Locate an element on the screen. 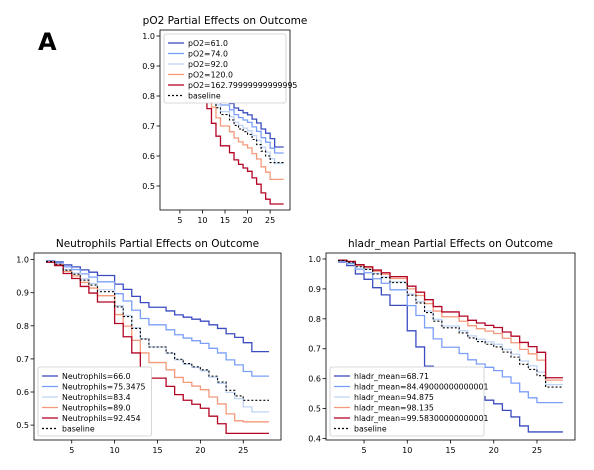 The image size is (594, 470). legend-label: pO2=92.0 is located at coordinates (208, 64).